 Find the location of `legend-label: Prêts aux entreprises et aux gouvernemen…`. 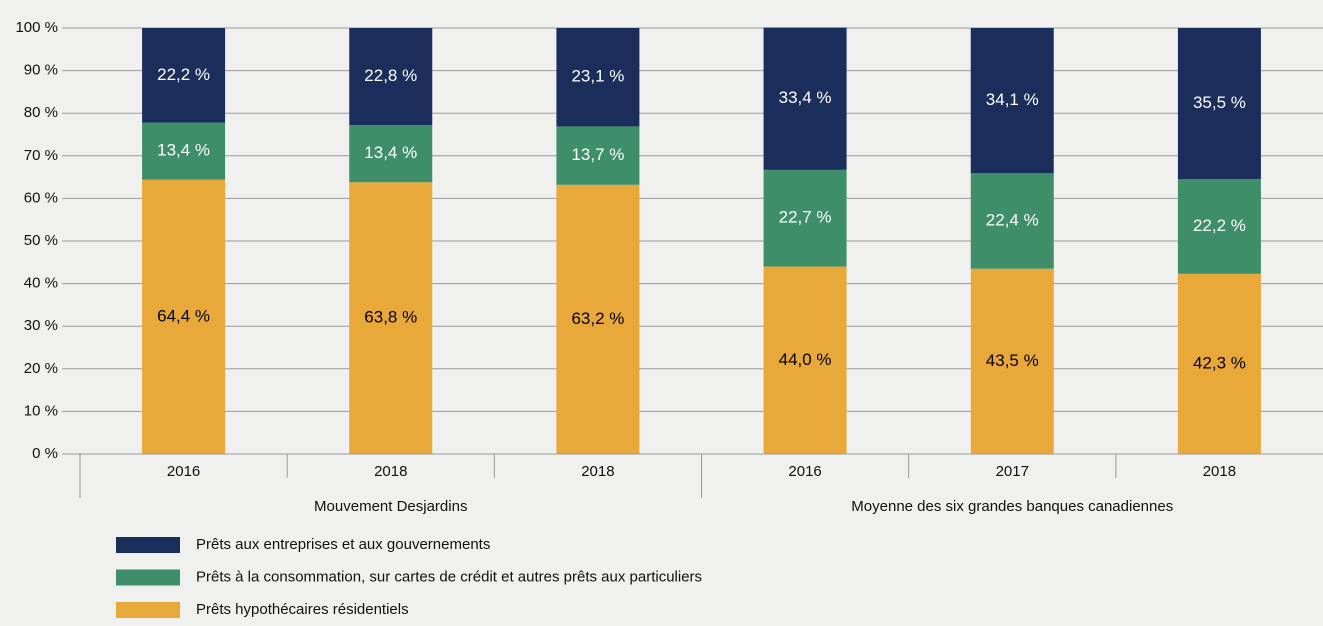

legend-label: Prêts aux entreprises et aux gouvernemen… is located at coordinates (343, 544).